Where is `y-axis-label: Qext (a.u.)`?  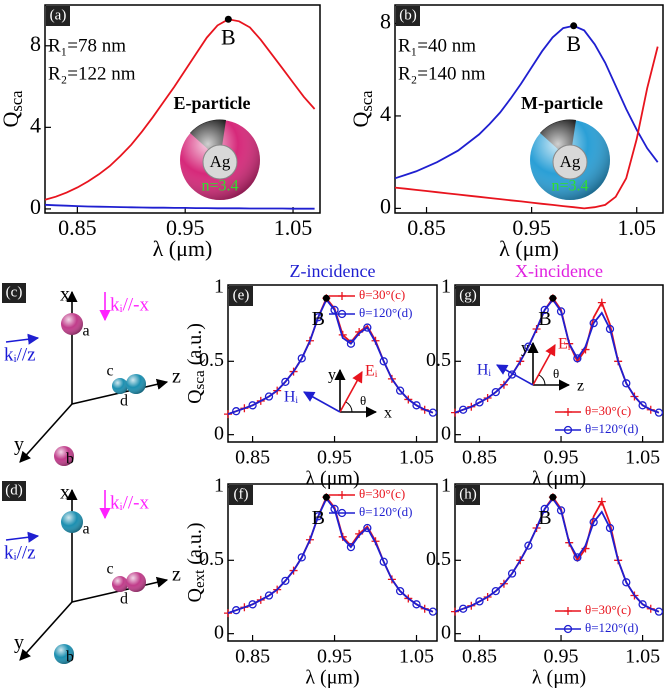 y-axis-label: Qext (a.u.) is located at coordinates (196, 563).